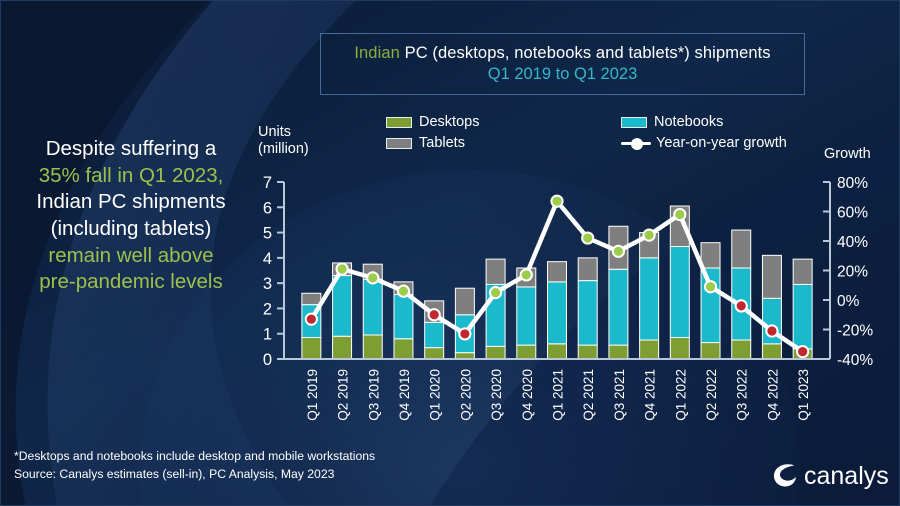 The width and height of the screenshot is (900, 506). Describe the element at coordinates (650, 395) in the screenshot. I see `x-label-Q4-2021: Q4 2021` at that location.